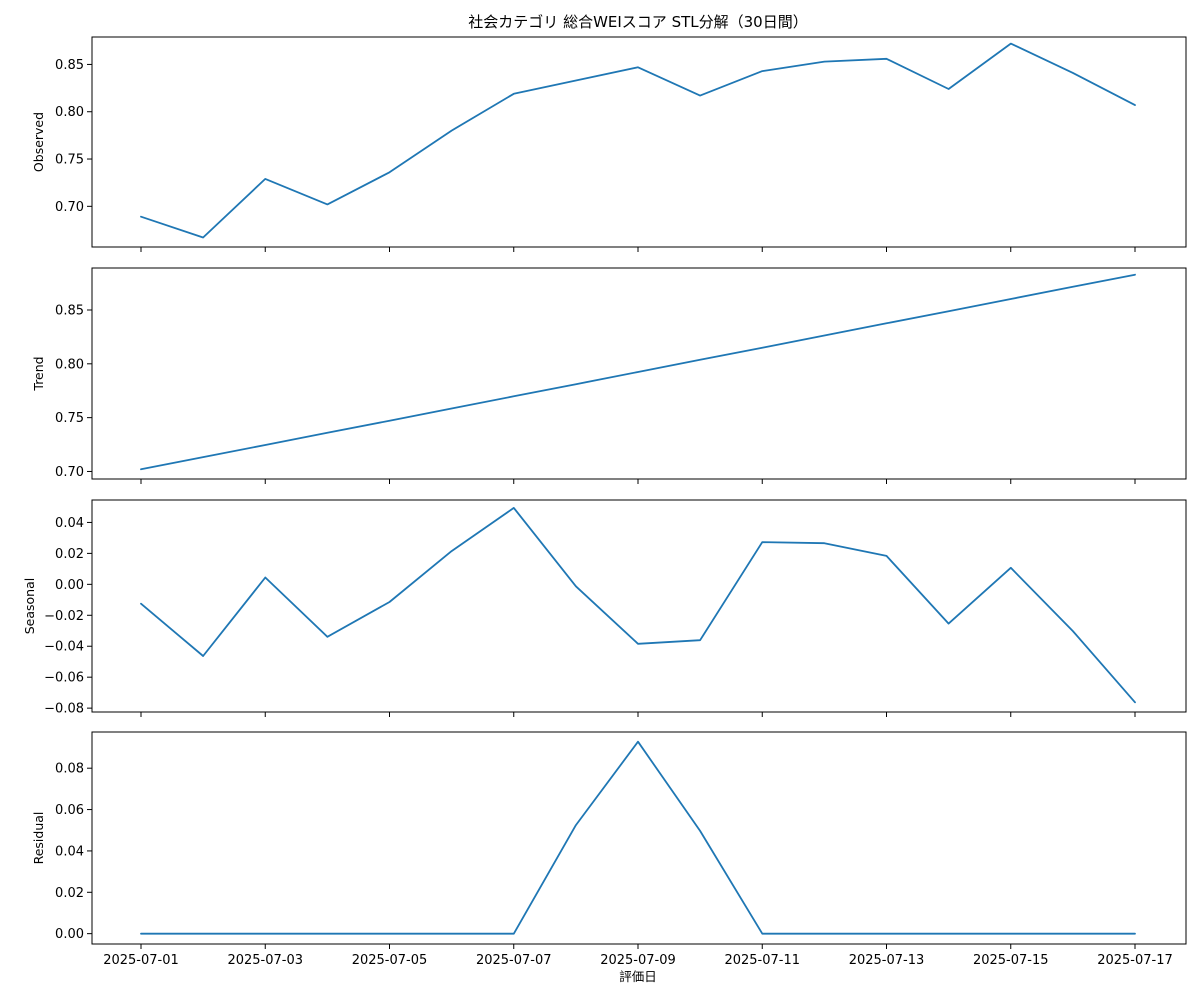  I want to click on y-axis-label-residual: Residual, so click(38, 838).